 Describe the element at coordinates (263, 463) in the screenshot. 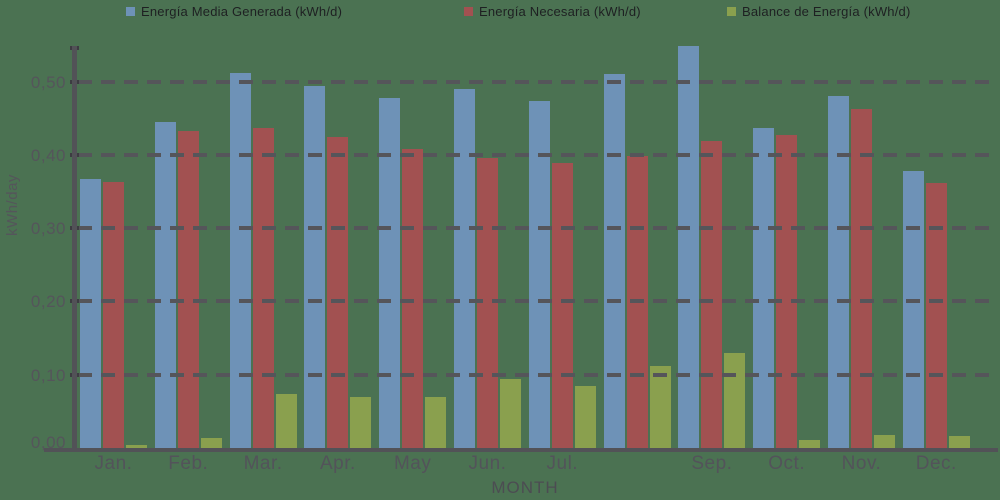

I see `x-tick-label-mar: Mar.` at that location.